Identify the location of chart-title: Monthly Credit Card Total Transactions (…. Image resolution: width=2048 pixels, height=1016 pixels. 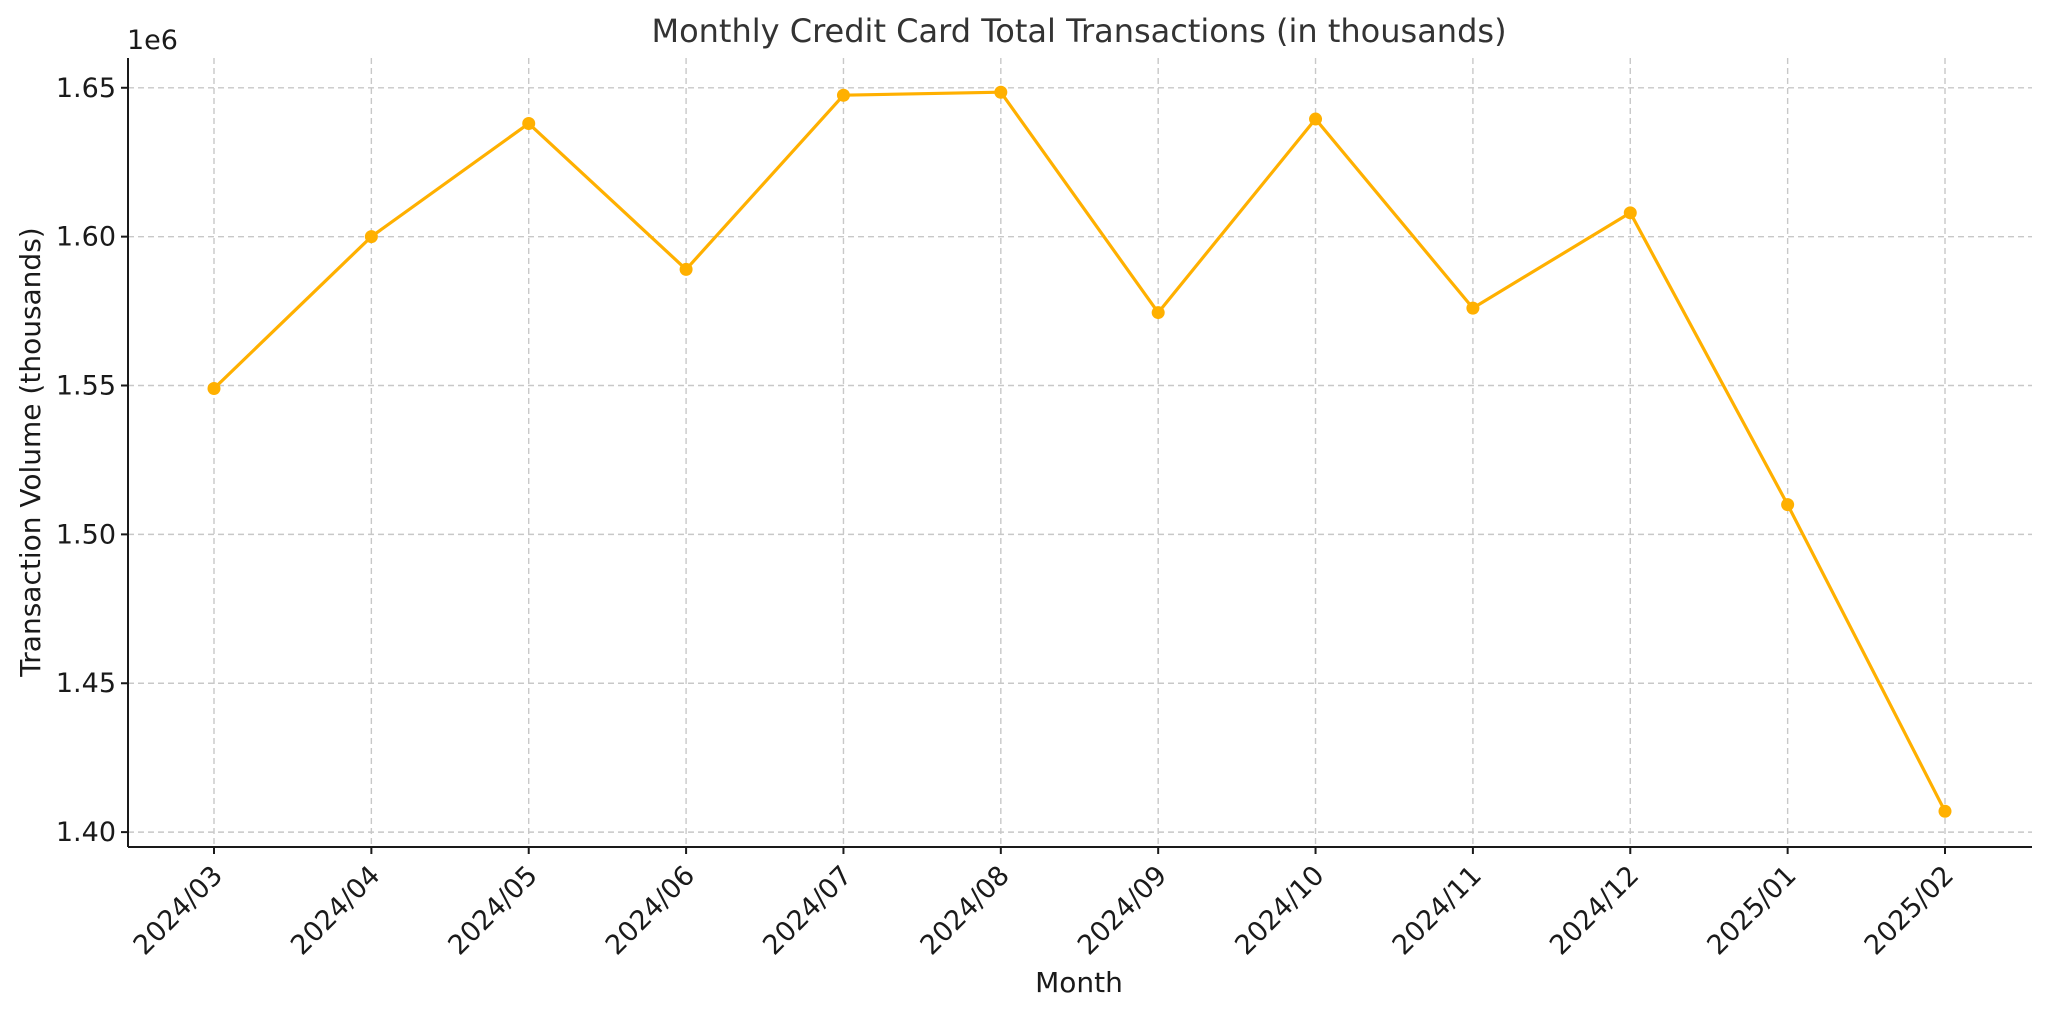
(1078, 31).